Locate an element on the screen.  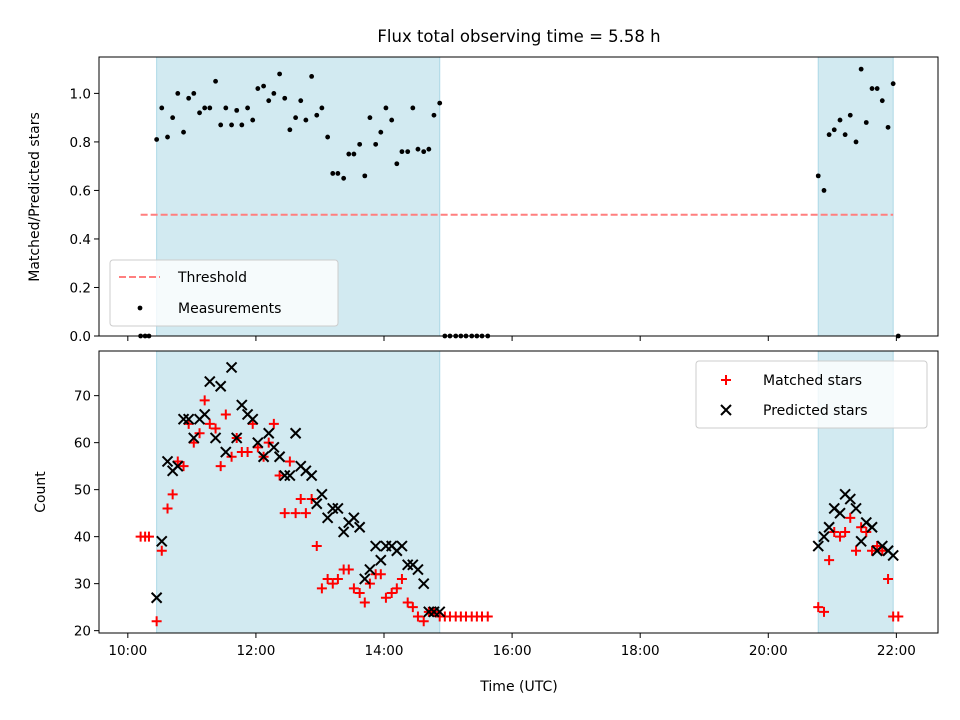
bottom-x-tick-label: 22:00 is located at coordinates (896, 651).